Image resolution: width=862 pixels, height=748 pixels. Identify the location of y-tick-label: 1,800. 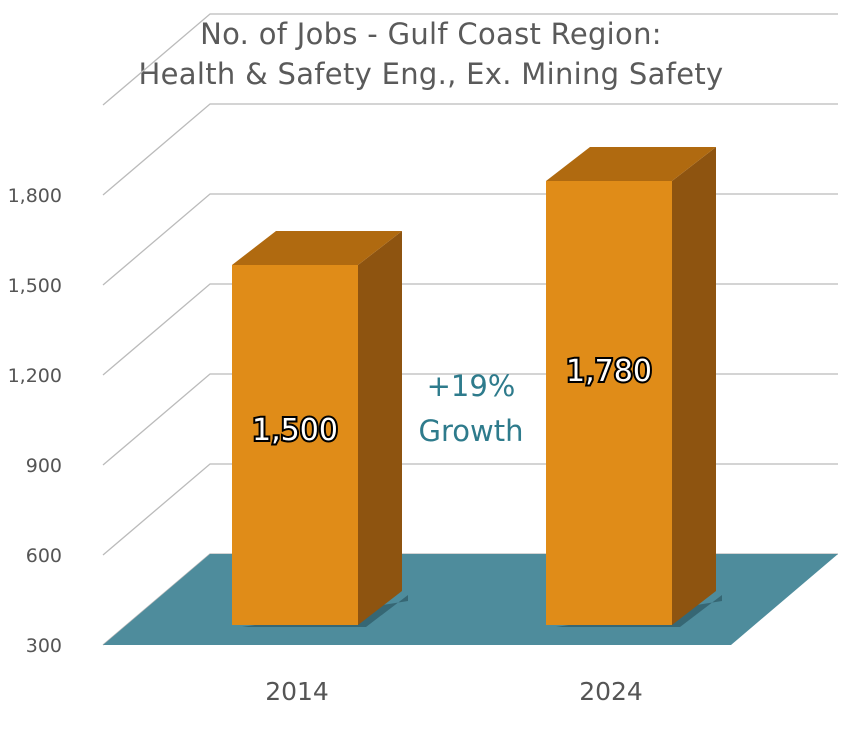
(35, 196).